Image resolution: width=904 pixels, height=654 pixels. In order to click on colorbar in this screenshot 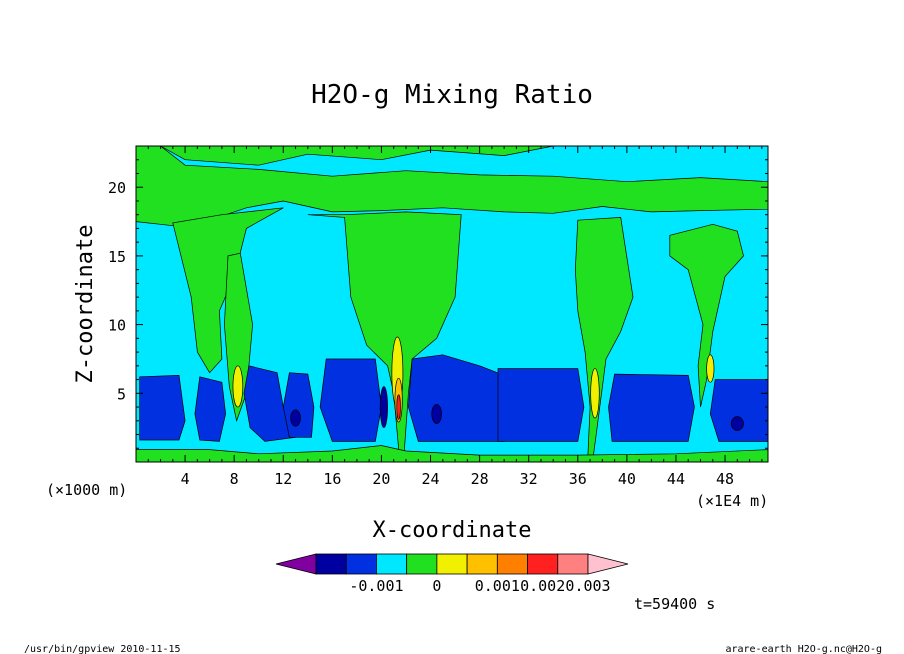, I will do `click(452, 564)`.